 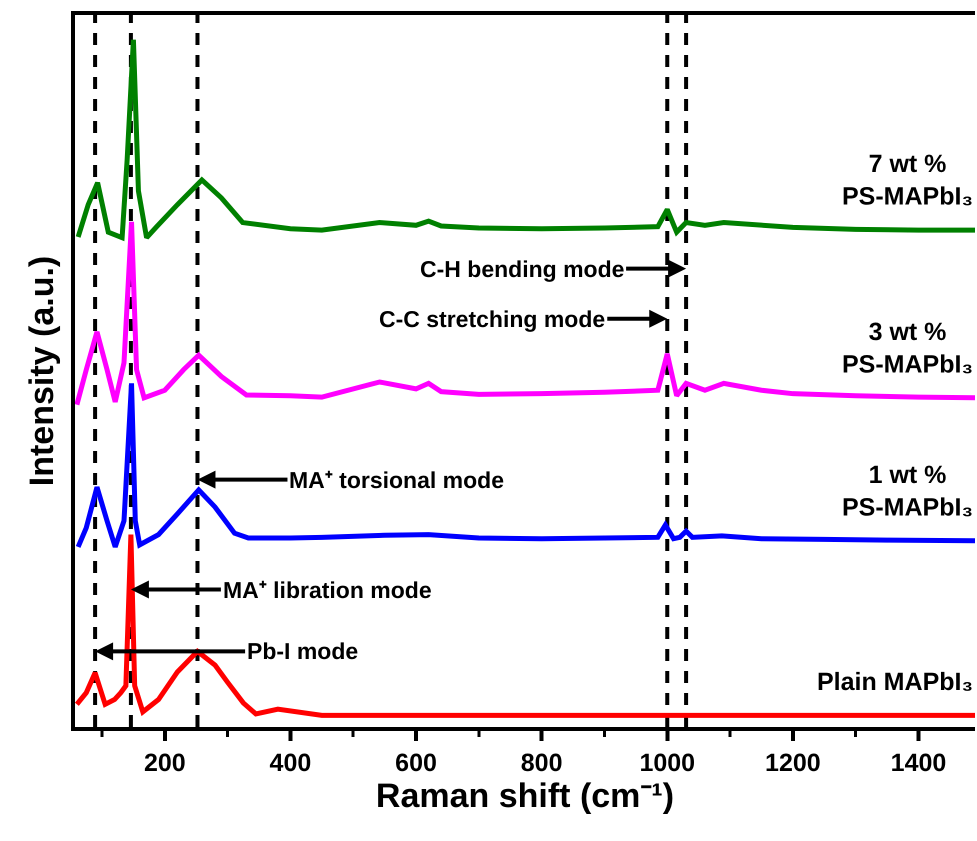 What do you see at coordinates (793, 763) in the screenshot?
I see `x-tick-label: 1200` at bounding box center [793, 763].